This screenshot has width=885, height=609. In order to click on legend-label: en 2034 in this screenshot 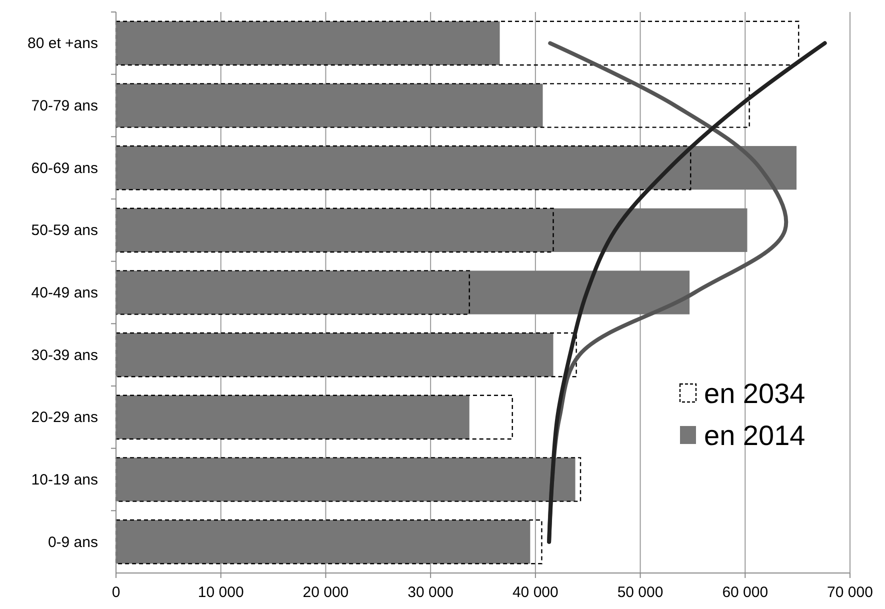, I will do `click(755, 393)`.